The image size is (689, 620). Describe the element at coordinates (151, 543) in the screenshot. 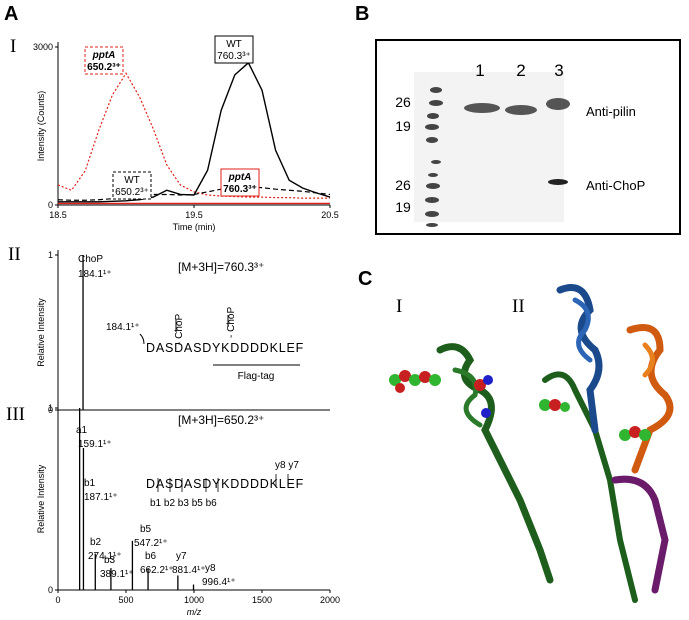

I see `peak-mz: 547.2¹⁺` at that location.